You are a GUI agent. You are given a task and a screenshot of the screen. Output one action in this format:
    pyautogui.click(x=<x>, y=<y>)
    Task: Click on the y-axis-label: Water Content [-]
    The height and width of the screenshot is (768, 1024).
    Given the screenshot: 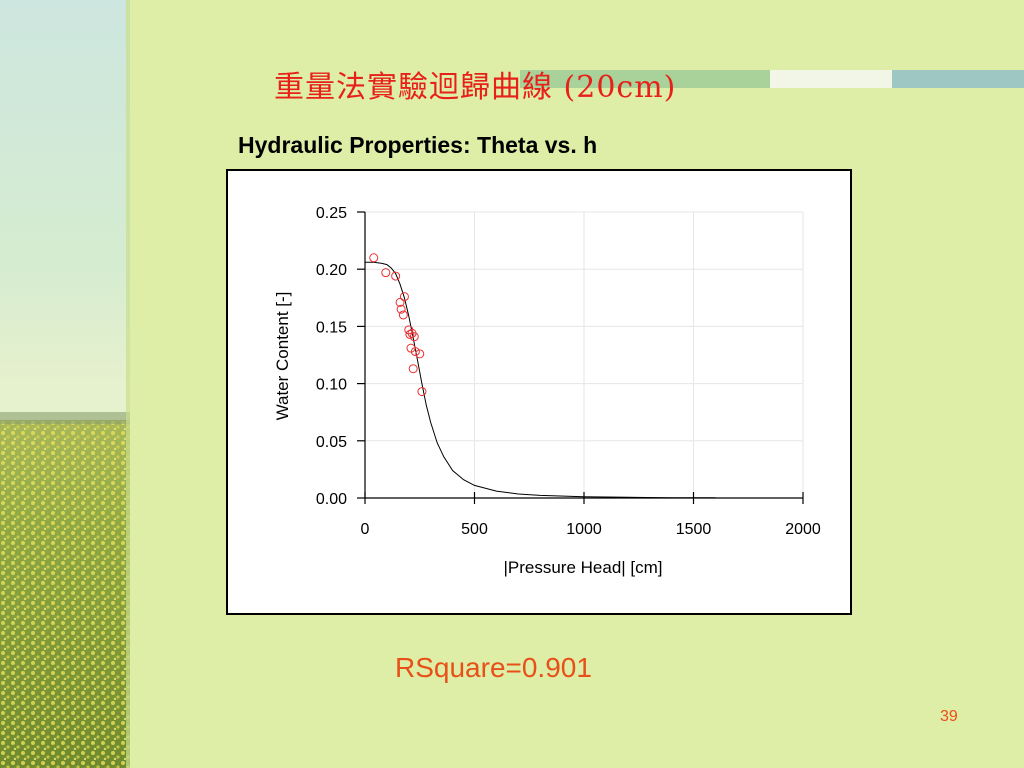 What is the action you would take?
    pyautogui.click(x=282, y=356)
    